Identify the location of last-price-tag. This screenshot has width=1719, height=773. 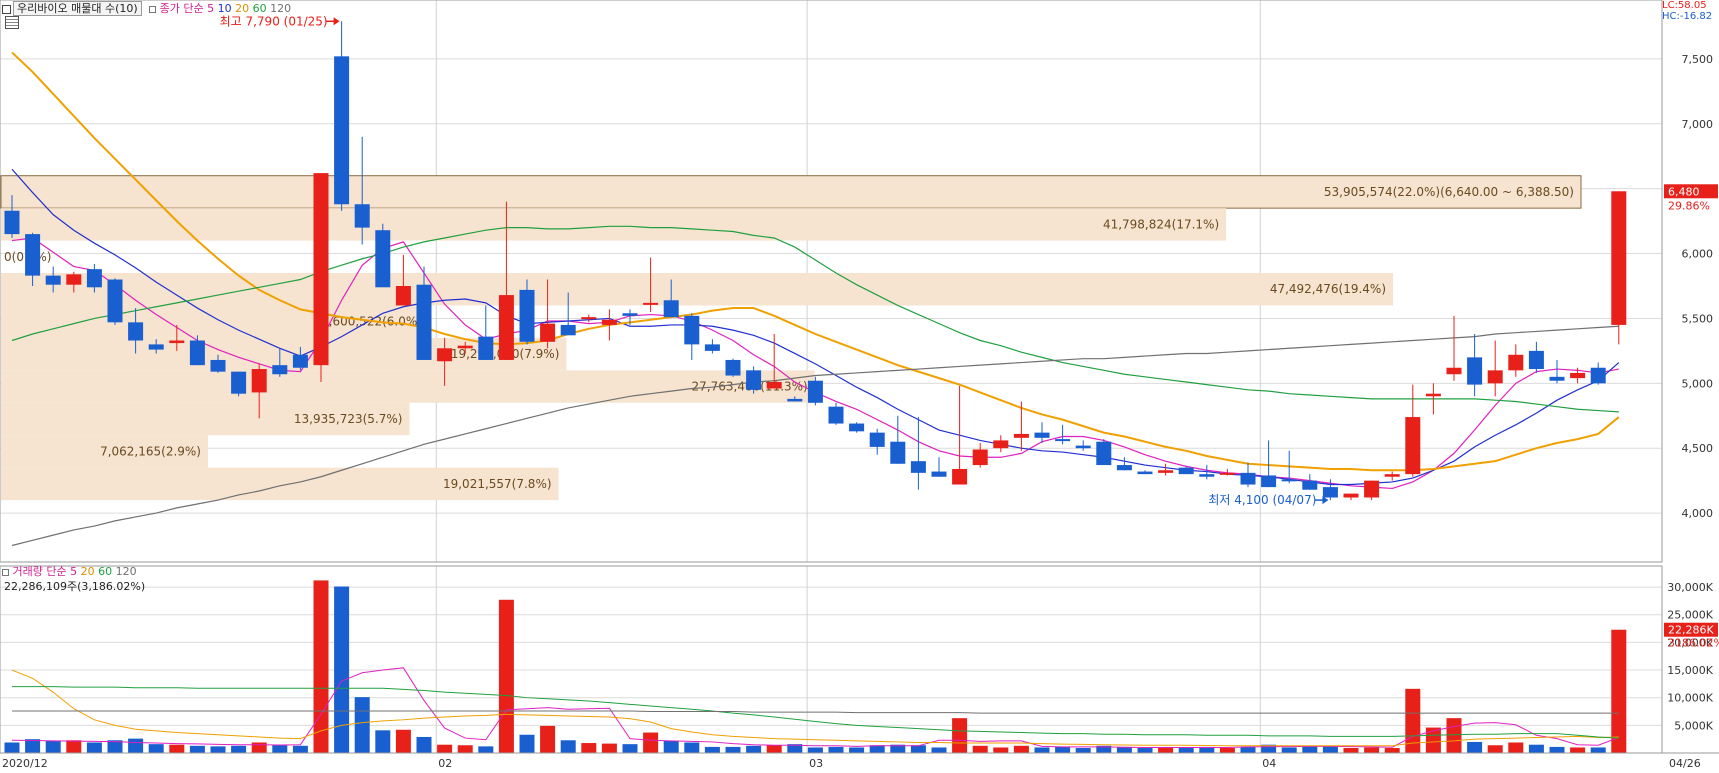
(1691, 191).